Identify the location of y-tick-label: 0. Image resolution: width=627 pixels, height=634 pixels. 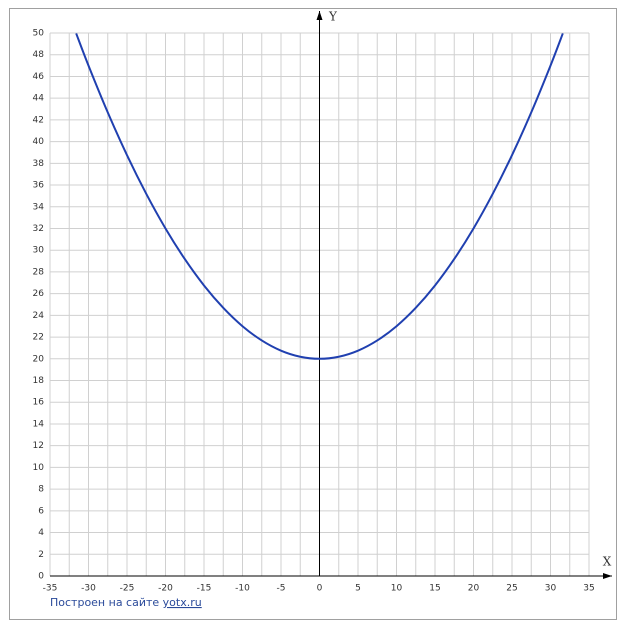
(41, 577).